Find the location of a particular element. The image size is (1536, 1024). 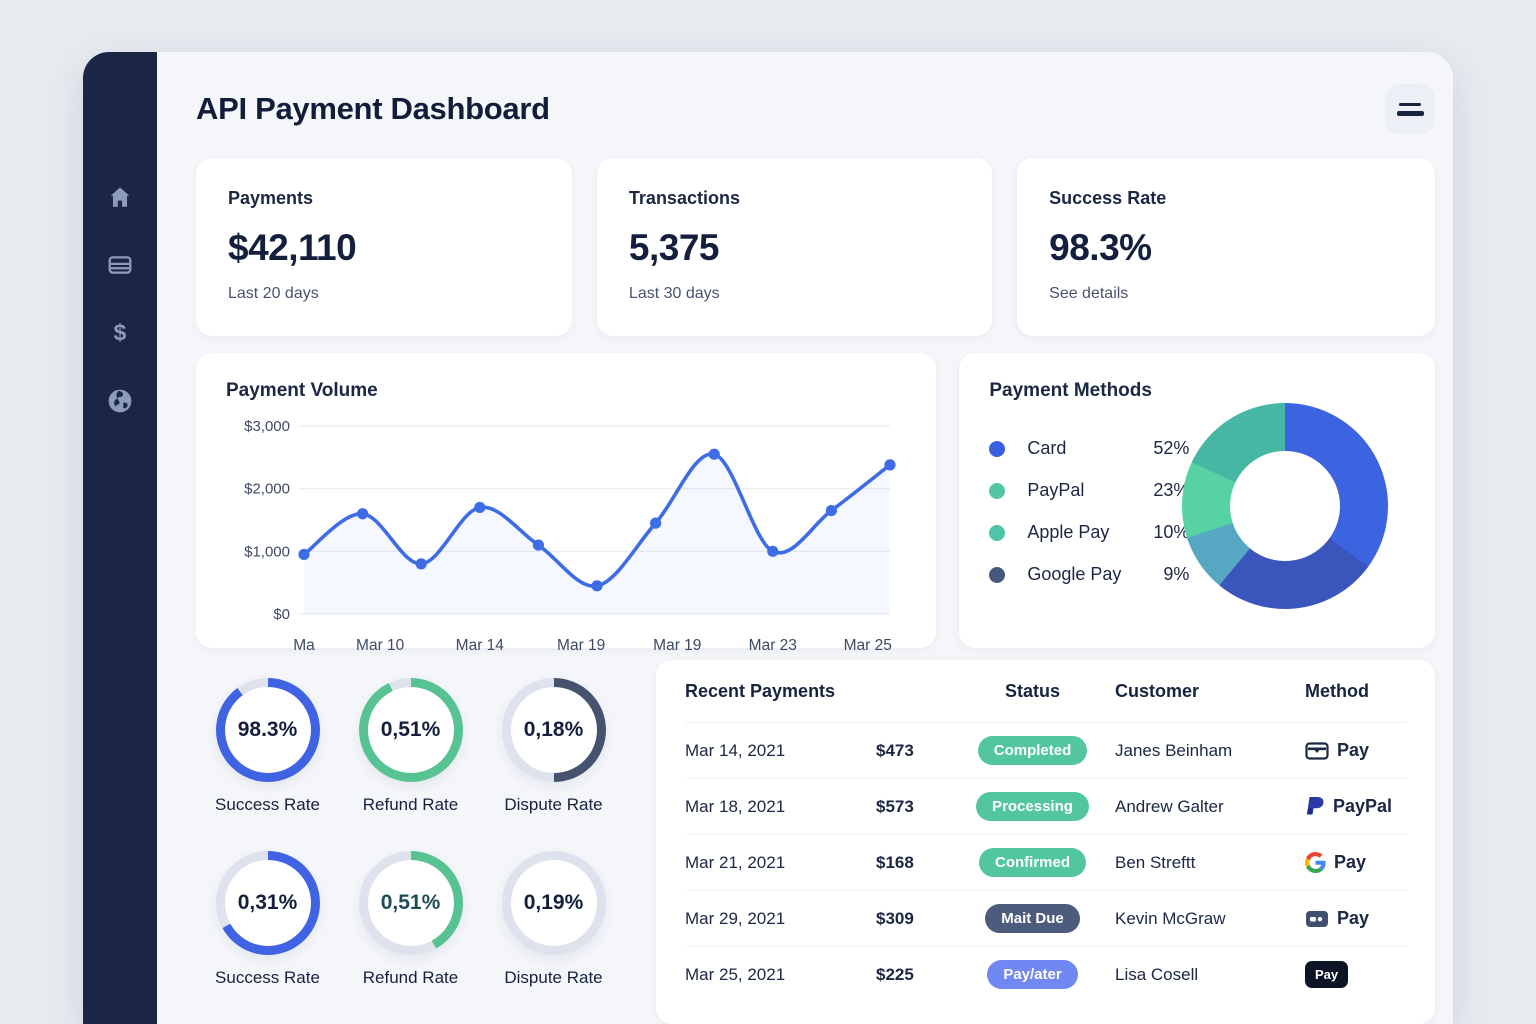

stat-subtext: Last 20 days is located at coordinates (273, 293).